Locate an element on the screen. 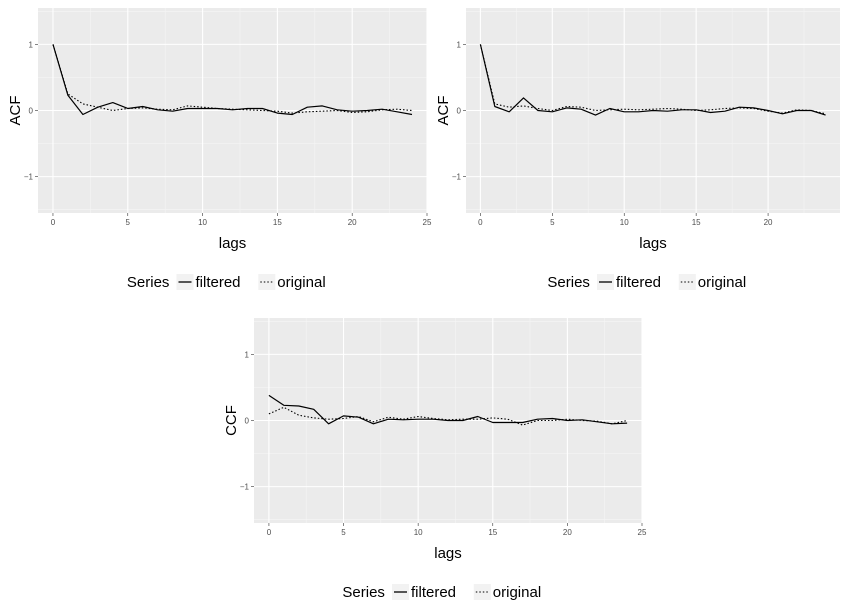 Image resolution: width=845 pixels, height=604 pixels. chart-1-x-axis-title: lags is located at coordinates (233, 243).